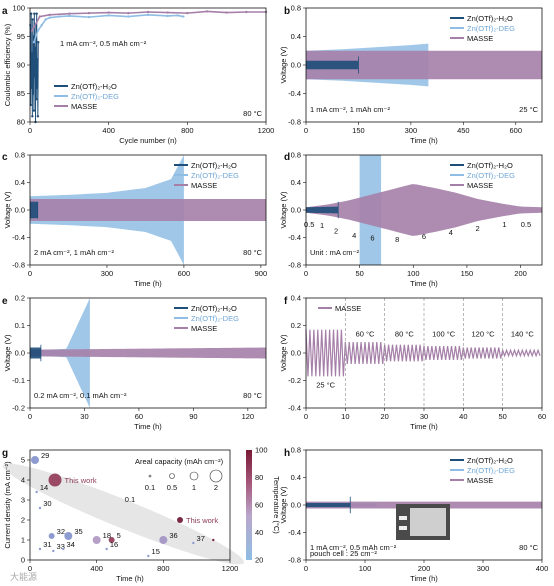  I want to click on y-tick-label: 0.8, so click(20, 155).